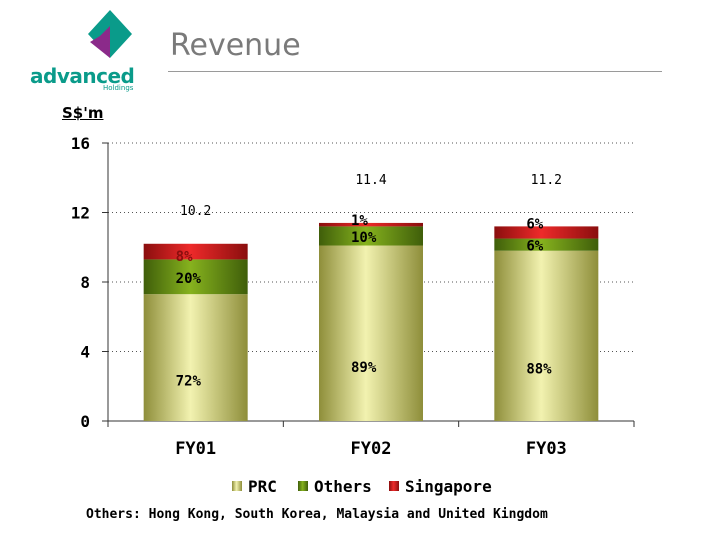 The image size is (720, 540). What do you see at coordinates (546, 449) in the screenshot?
I see `x-tick-label: FY03` at bounding box center [546, 449].